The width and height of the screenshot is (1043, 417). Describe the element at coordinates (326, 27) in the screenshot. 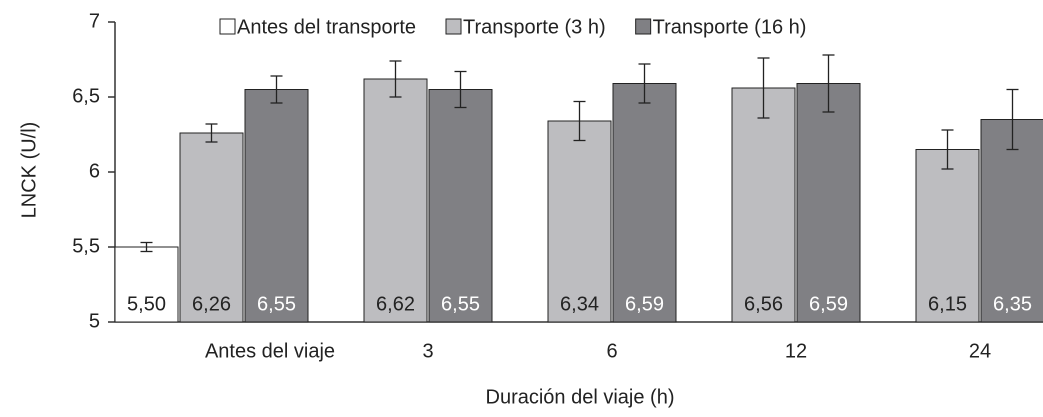

I see `legend-label: Antes del transporte` at that location.